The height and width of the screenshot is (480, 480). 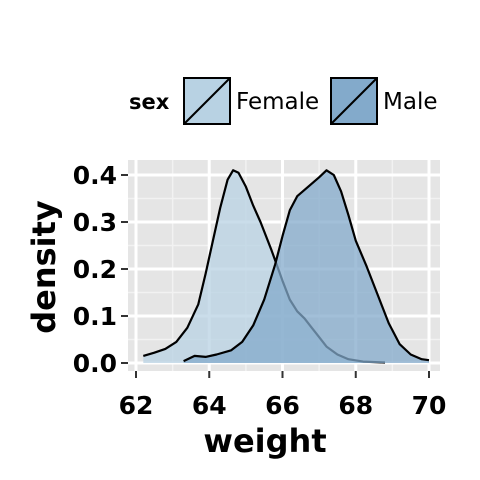 I want to click on y-tick-label: 0.1, so click(x=95, y=316).